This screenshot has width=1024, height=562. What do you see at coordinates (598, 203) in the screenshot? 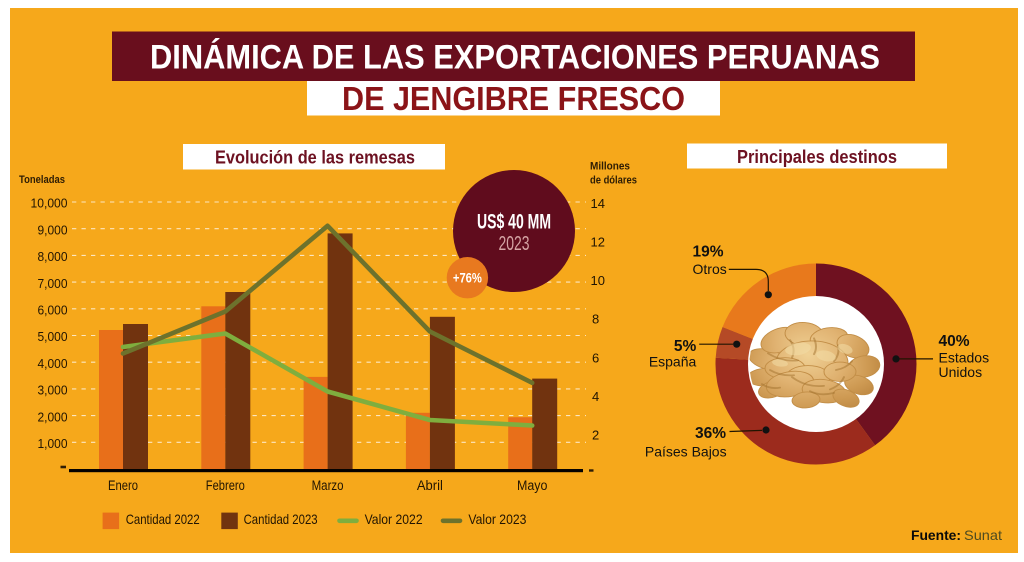
I see `svg-text: 14` at bounding box center [598, 203].